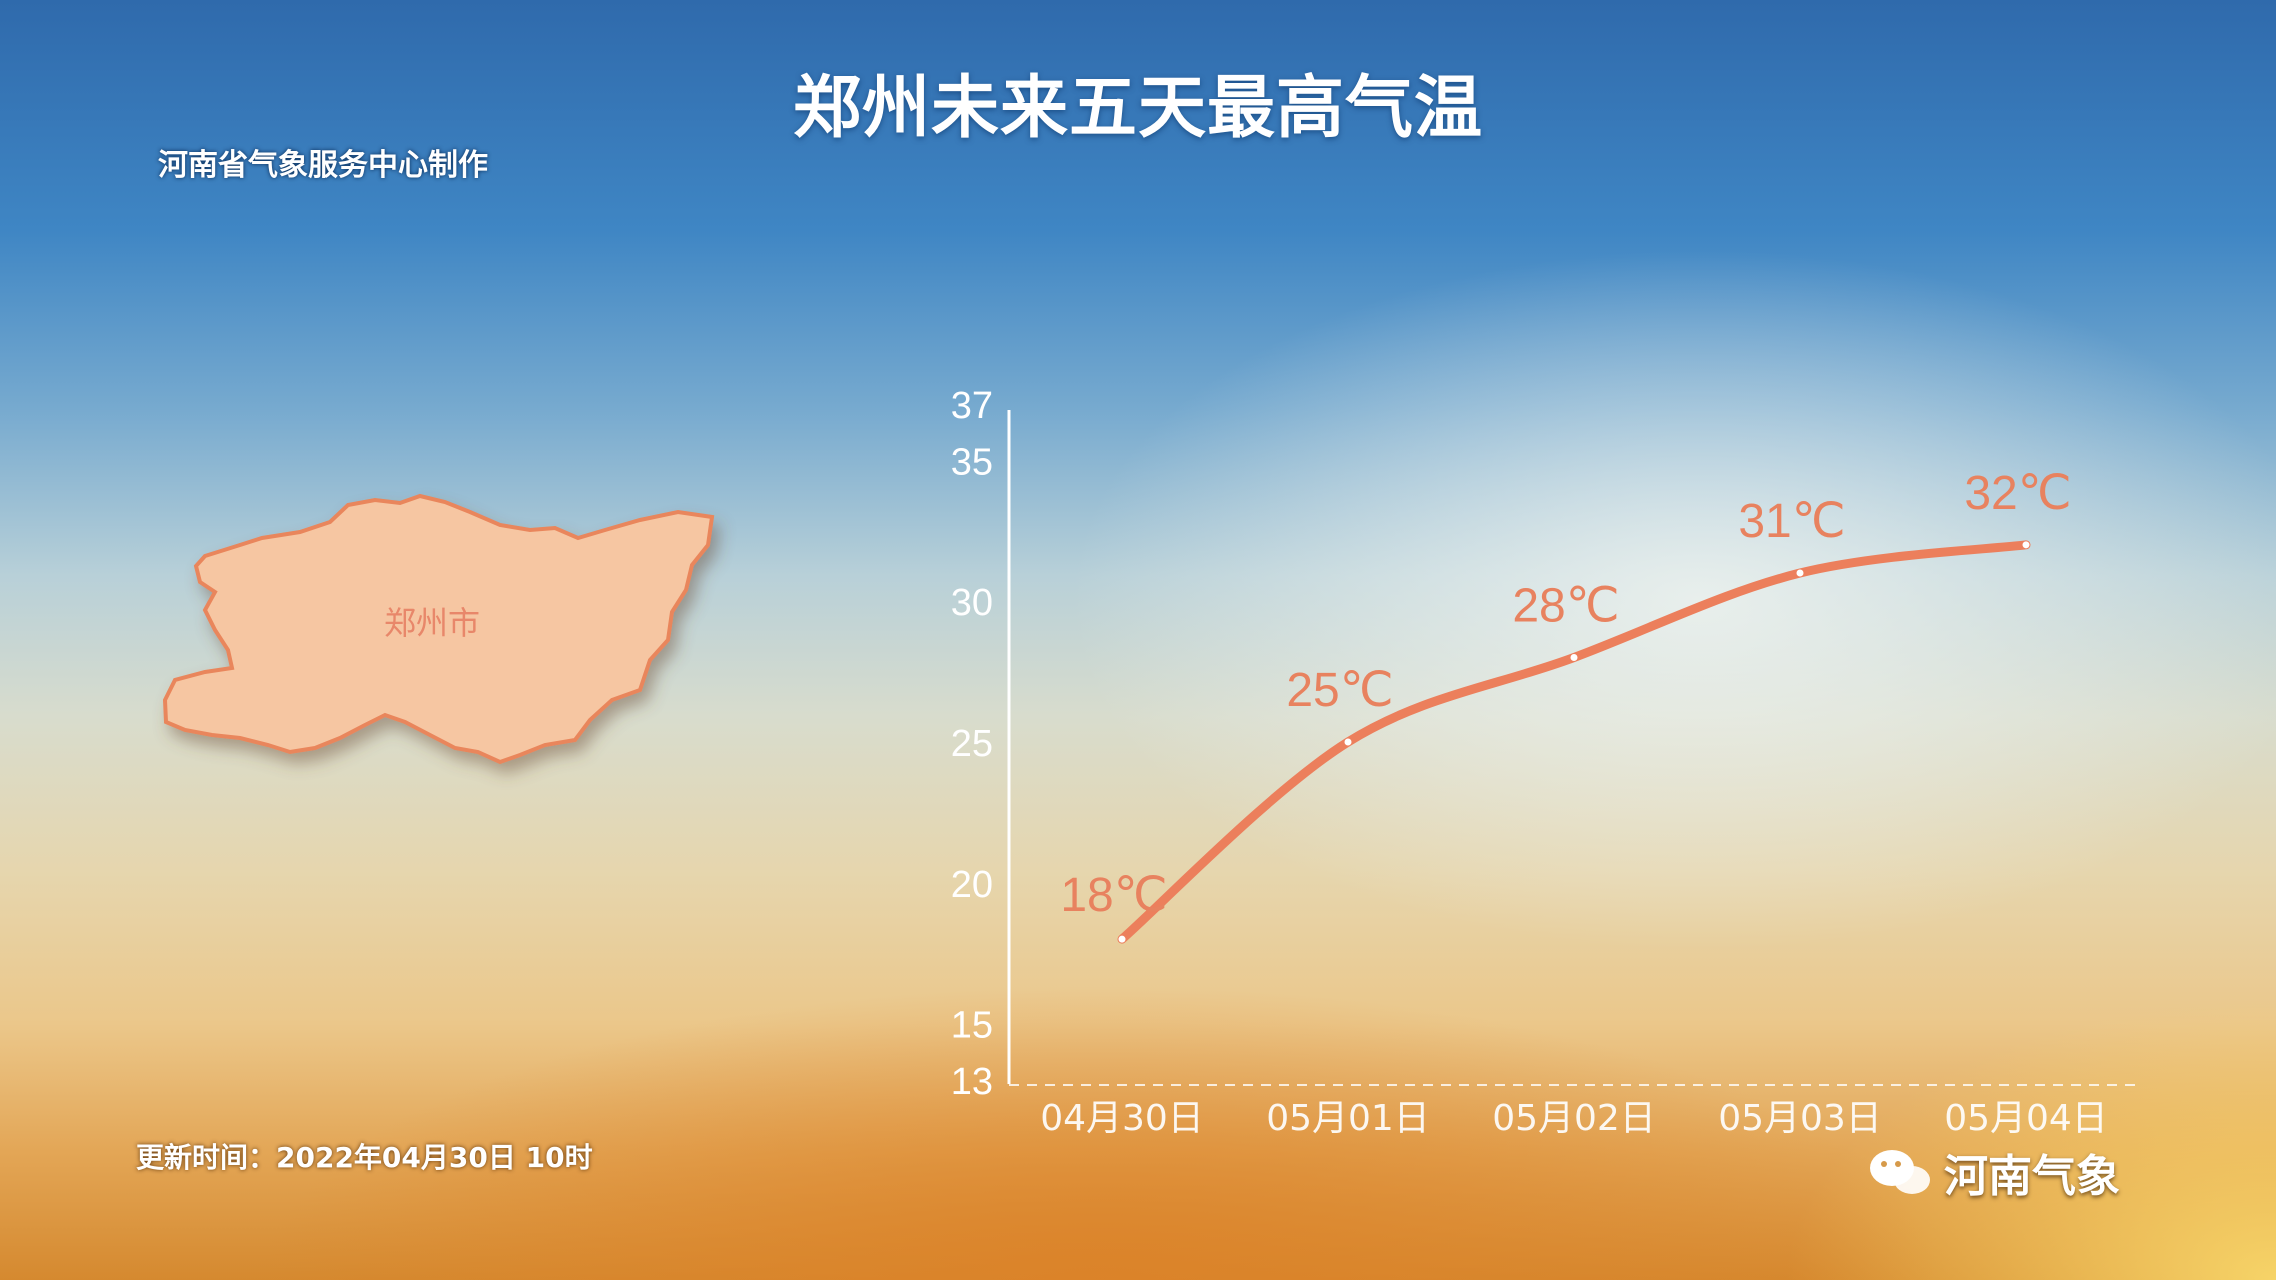 The width and height of the screenshot is (2276, 1280). What do you see at coordinates (1137, 108) in the screenshot?
I see `page-title: 郑州未来五天最高气温` at bounding box center [1137, 108].